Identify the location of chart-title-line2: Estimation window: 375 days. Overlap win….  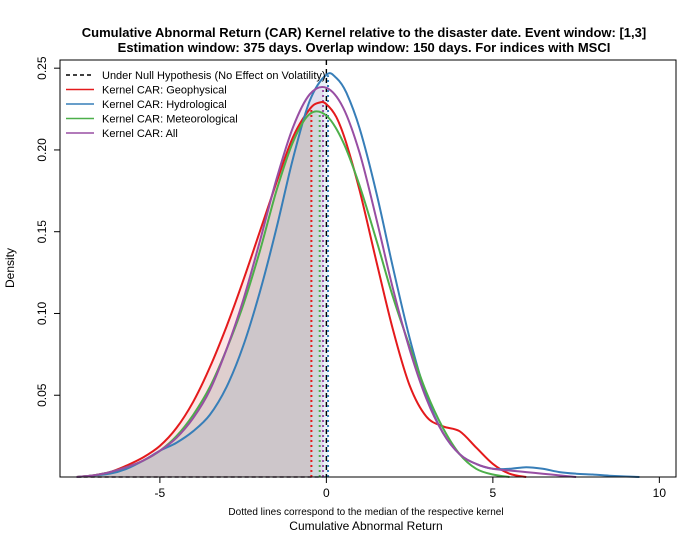
(364, 47).